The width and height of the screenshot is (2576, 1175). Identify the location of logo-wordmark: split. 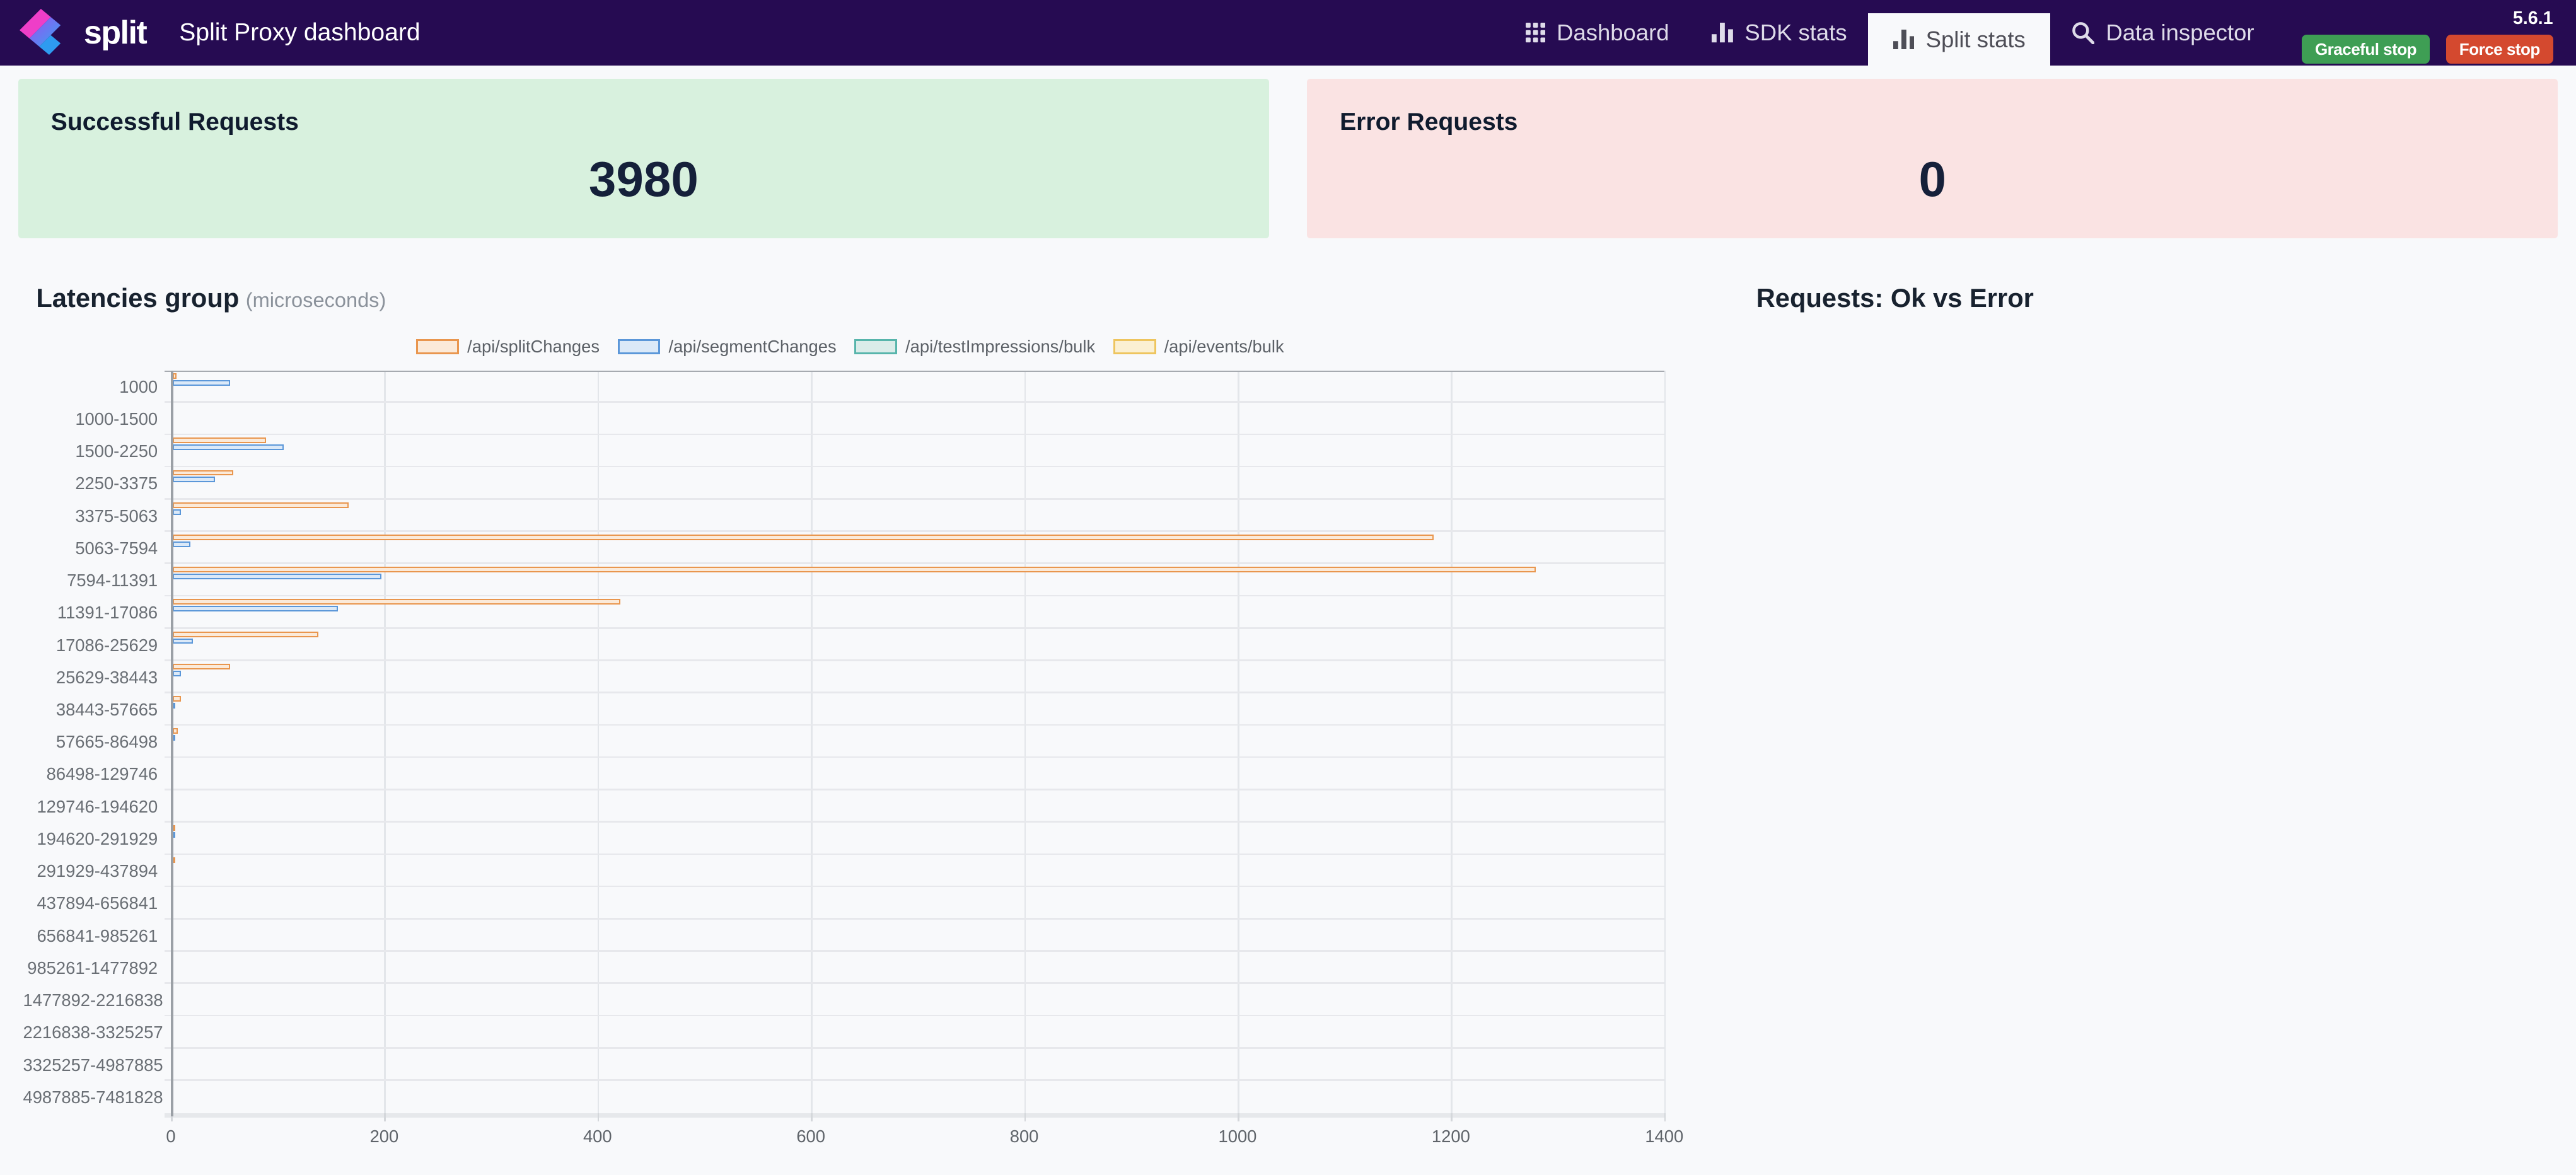
(116, 33).